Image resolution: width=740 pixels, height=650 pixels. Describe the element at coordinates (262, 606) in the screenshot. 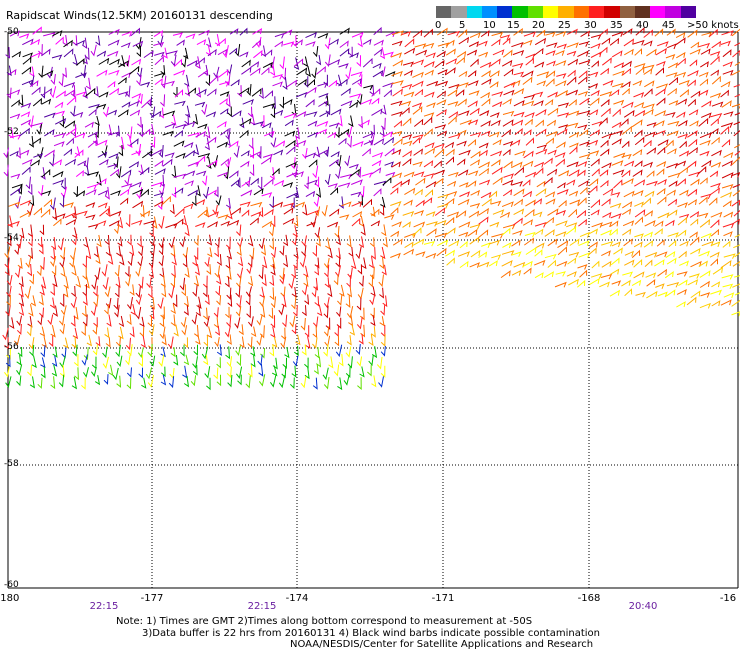

I see `pass-time-label: 22:15` at that location.